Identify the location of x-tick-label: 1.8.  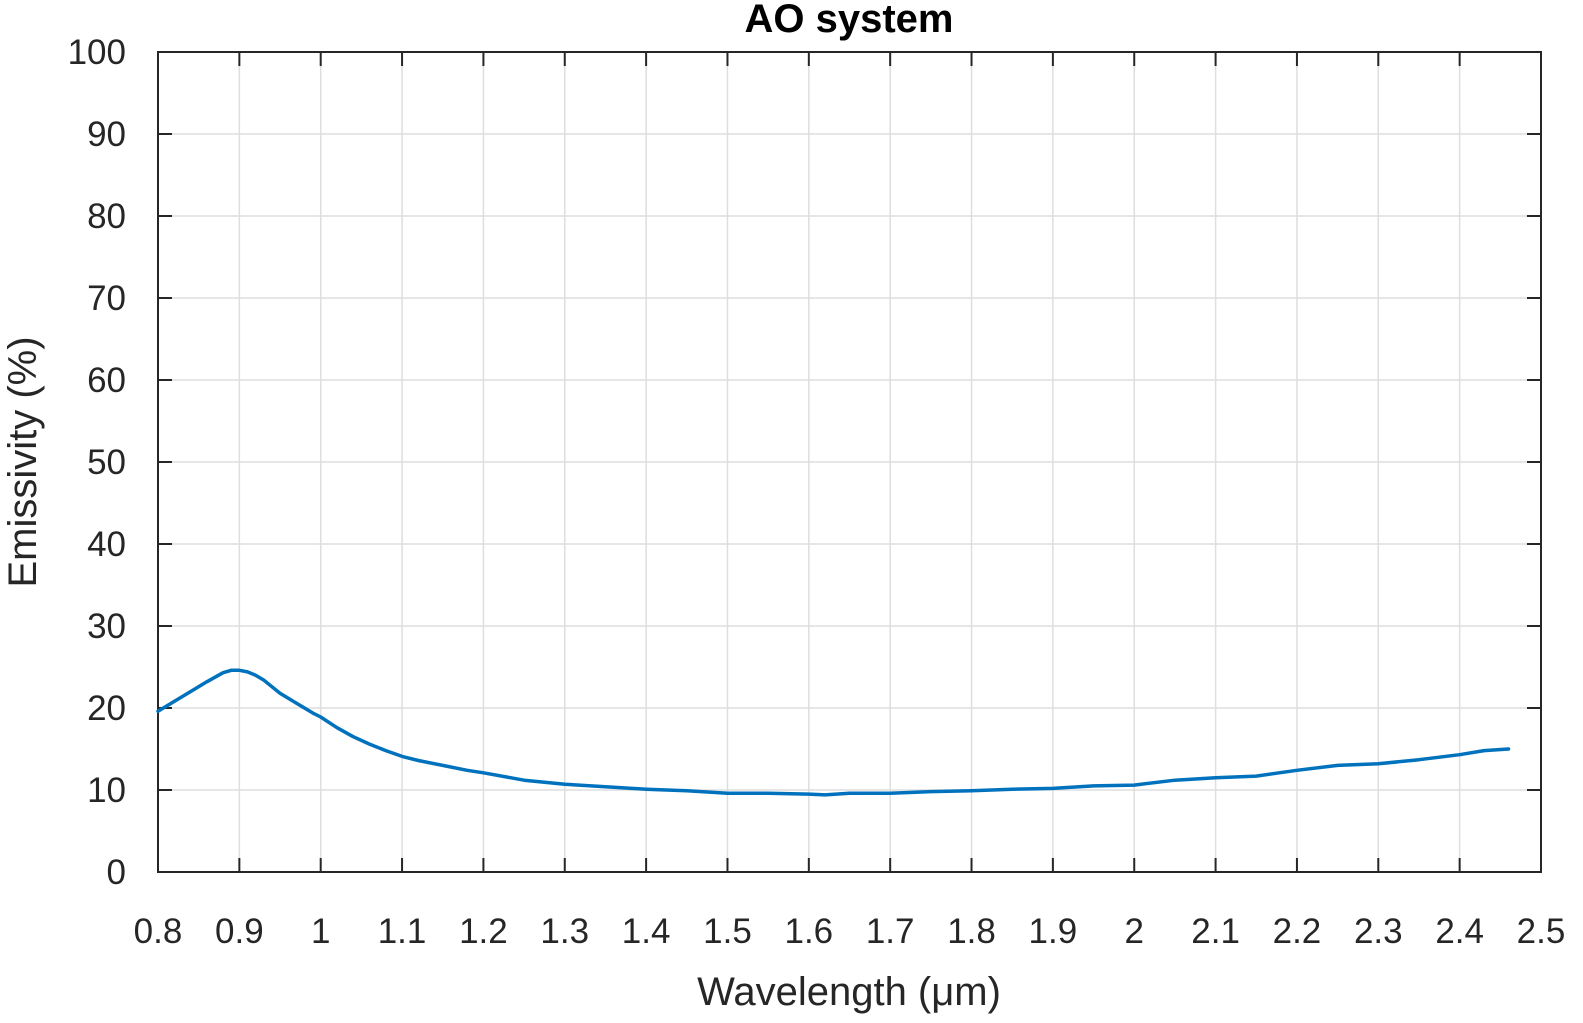
(971, 931).